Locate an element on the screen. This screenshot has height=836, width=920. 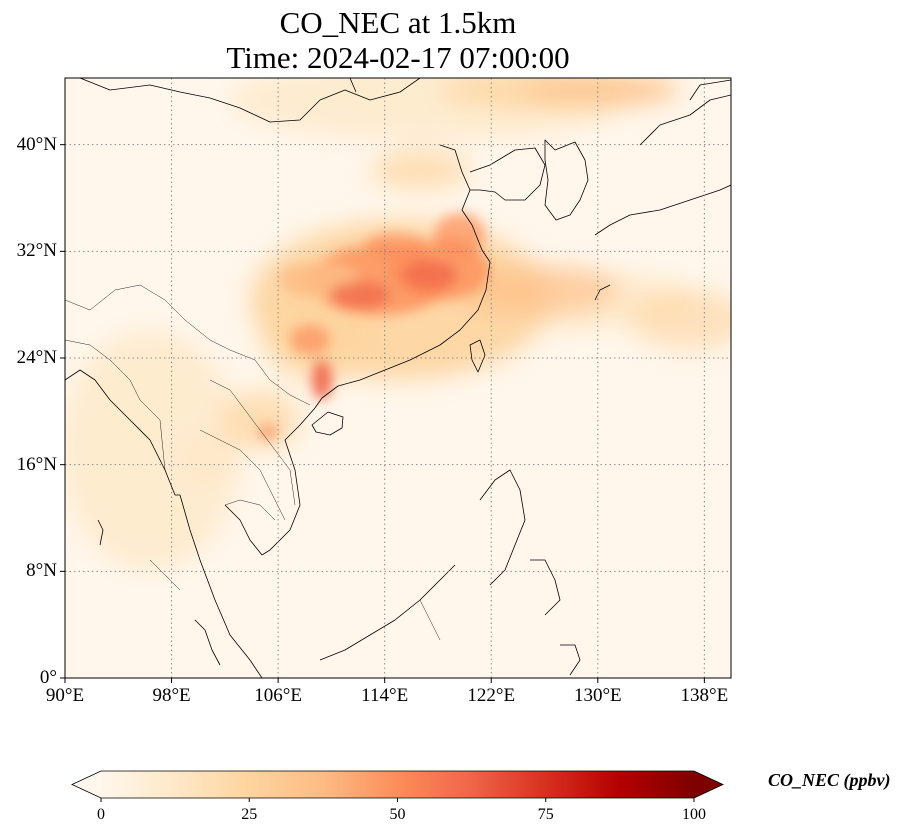
lon-tick-label: 114°E is located at coordinates (385, 695).